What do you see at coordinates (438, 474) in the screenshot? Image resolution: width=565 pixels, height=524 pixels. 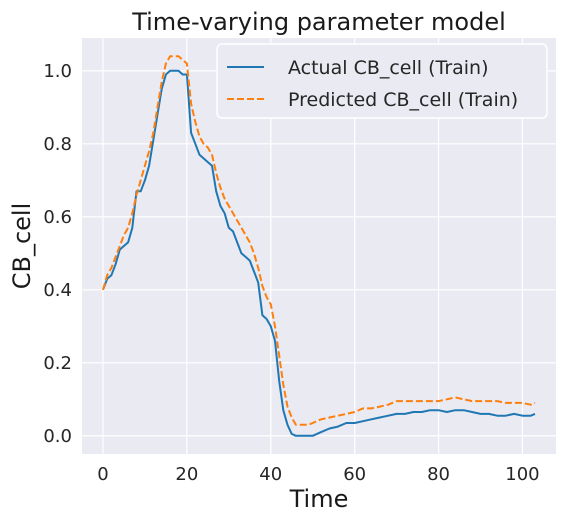 I see `x-tick-label: 80` at bounding box center [438, 474].